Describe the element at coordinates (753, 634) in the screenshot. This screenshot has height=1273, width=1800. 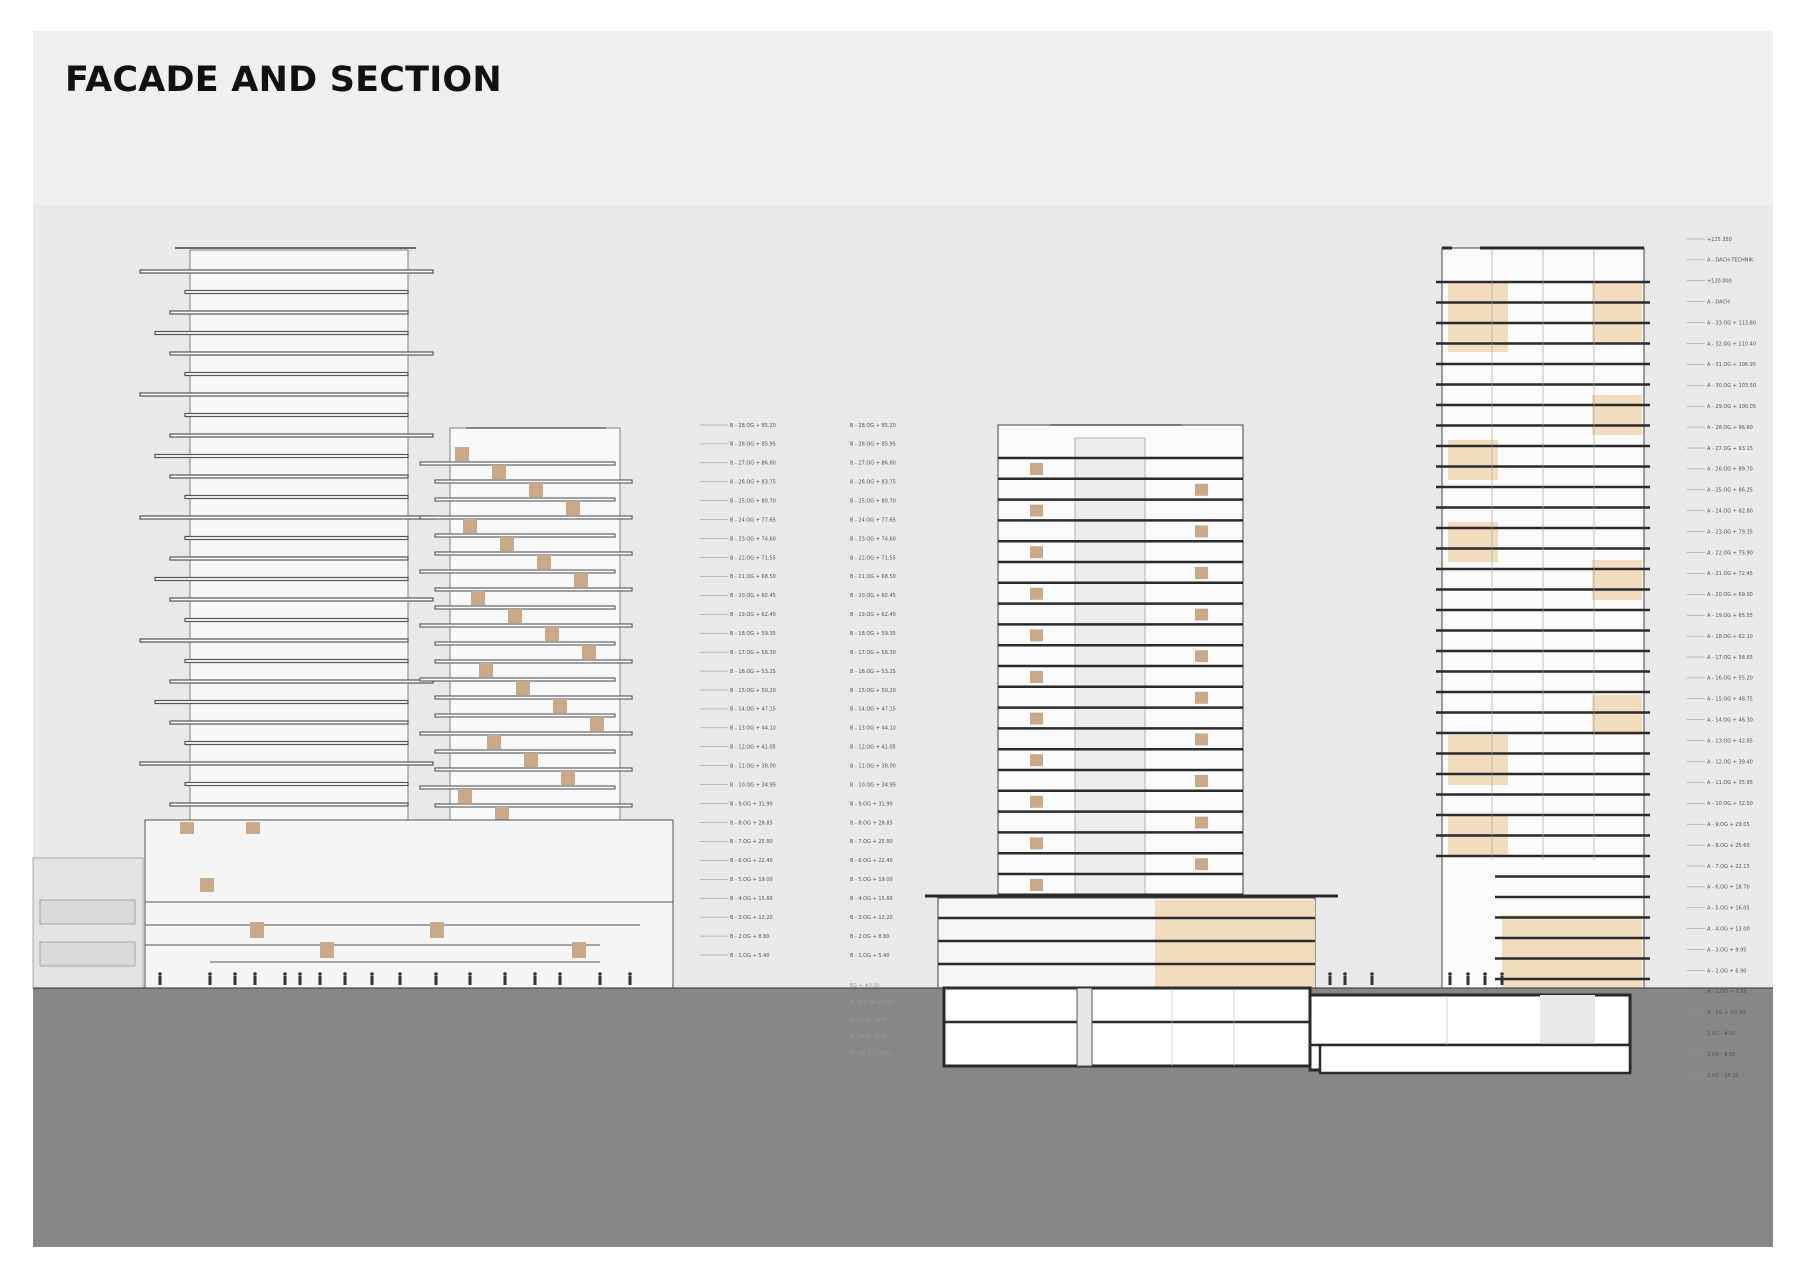
I see `level-label: B - 18.OG + 59.35` at that location.